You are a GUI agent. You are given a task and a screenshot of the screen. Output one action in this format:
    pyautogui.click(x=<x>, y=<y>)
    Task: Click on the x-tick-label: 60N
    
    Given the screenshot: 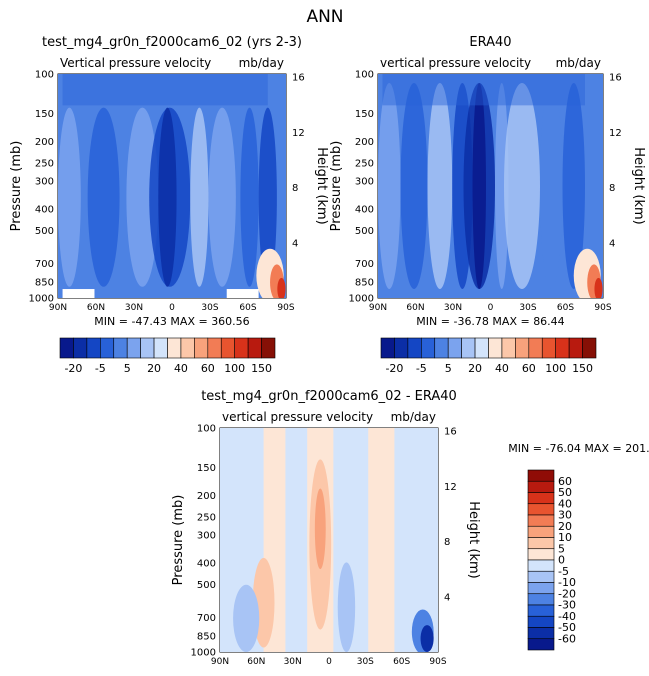 What is the action you would take?
    pyautogui.click(x=415, y=308)
    